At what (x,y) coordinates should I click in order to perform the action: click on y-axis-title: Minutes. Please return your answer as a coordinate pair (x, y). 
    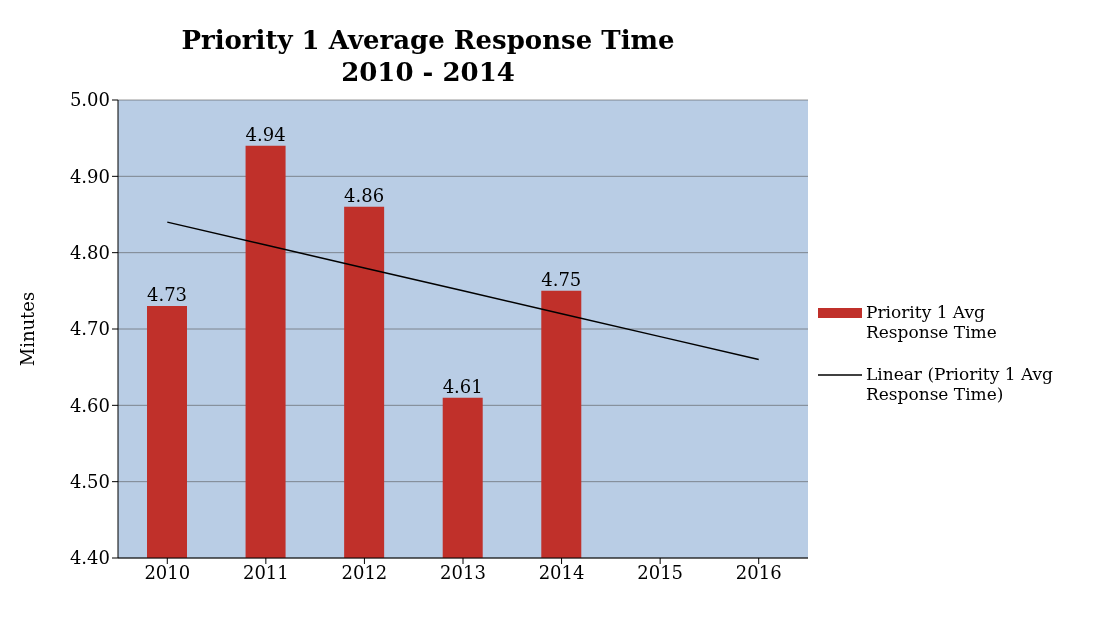
    Looking at the image, I should click on (28, 329).